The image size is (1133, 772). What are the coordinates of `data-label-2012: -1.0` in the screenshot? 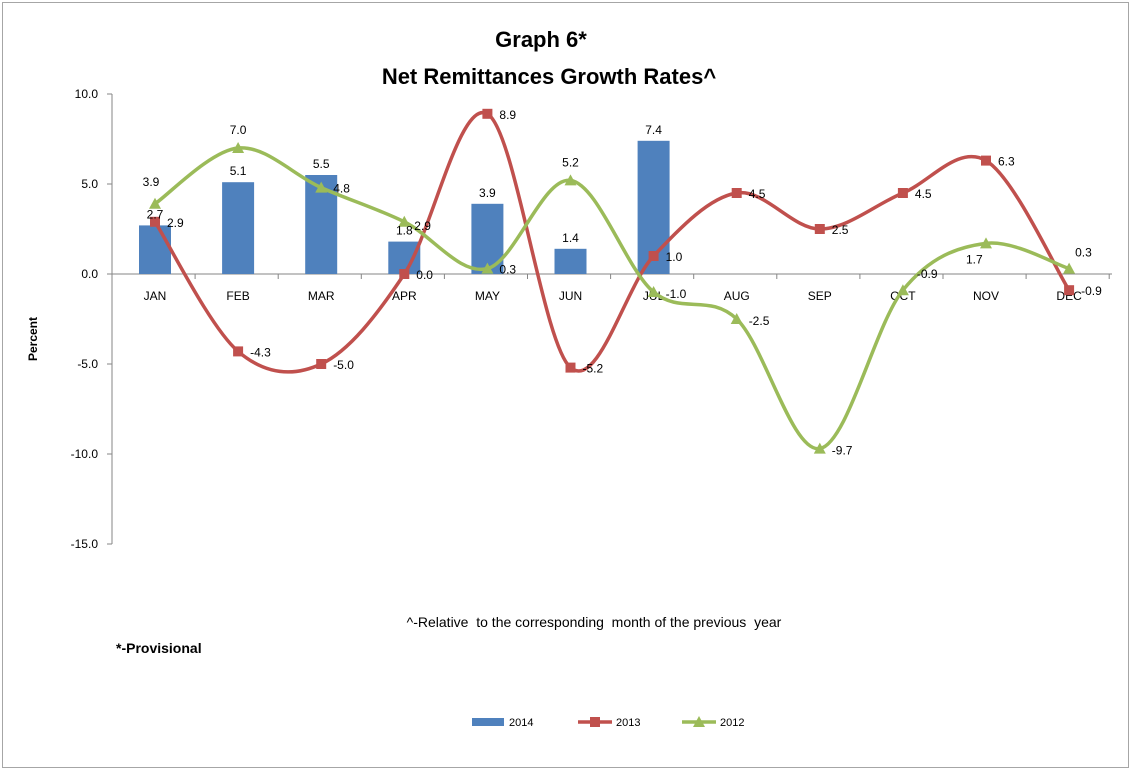 It's located at (676, 294).